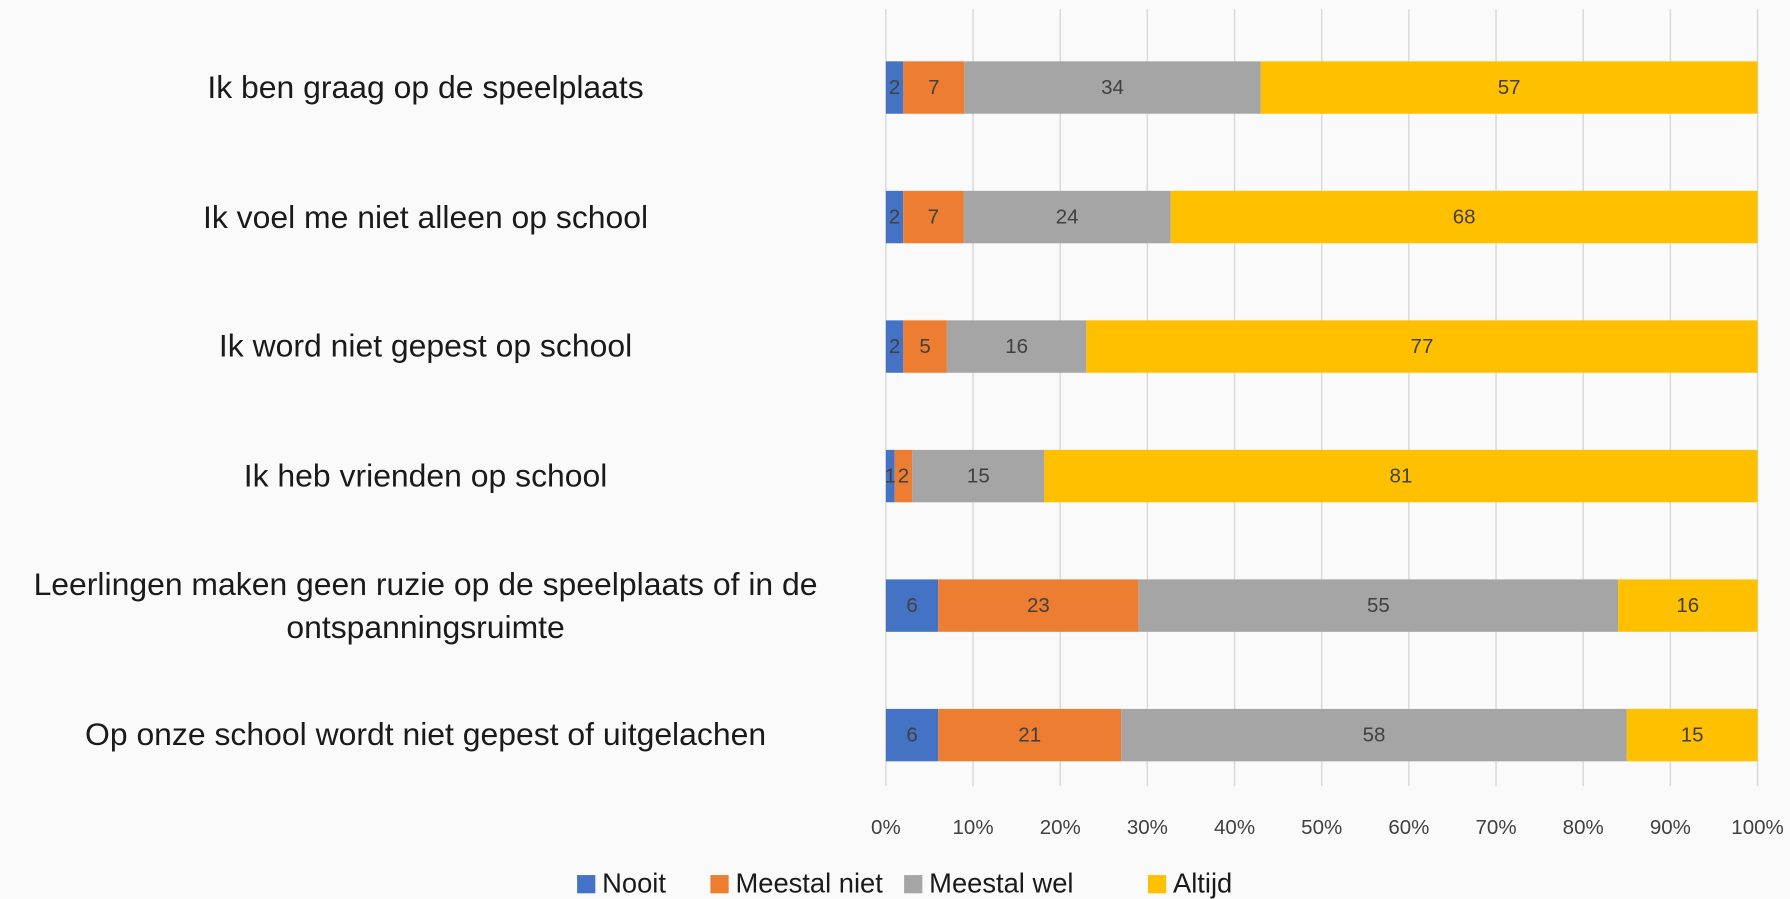 The height and width of the screenshot is (899, 1790). I want to click on x-tick-label: 40%, so click(1234, 827).